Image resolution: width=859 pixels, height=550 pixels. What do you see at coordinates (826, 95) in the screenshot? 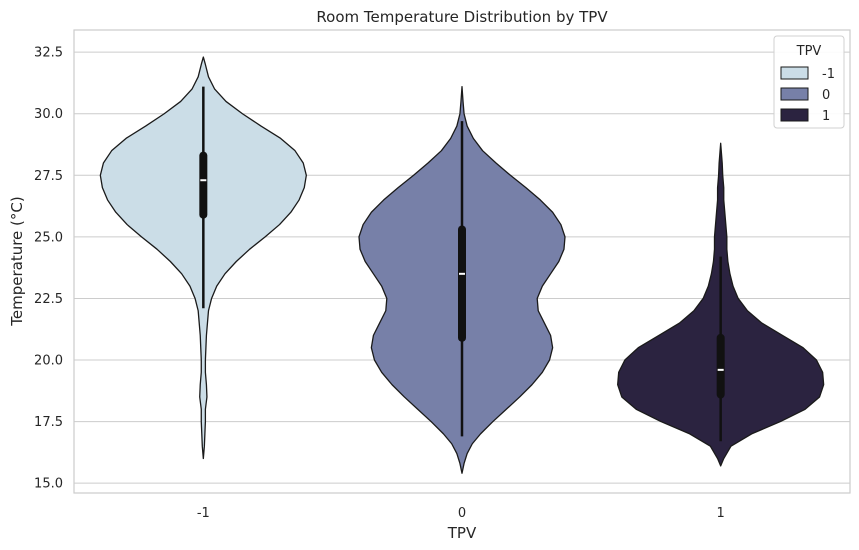
I see `legend-label: 0` at bounding box center [826, 95].